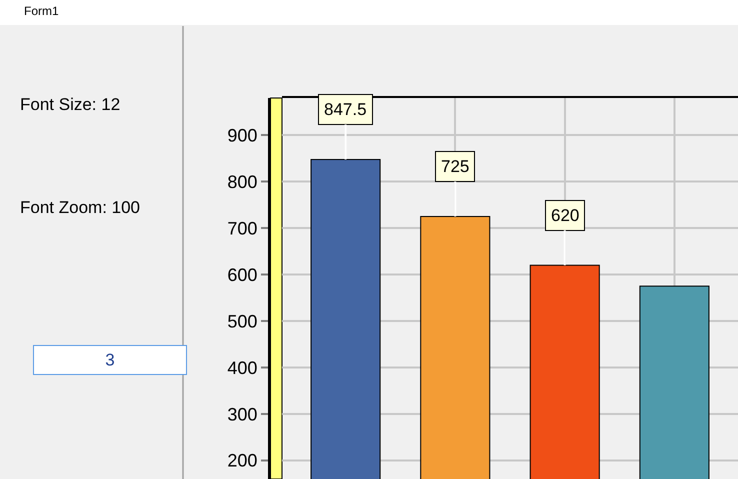 This screenshot has height=479, width=738. Describe the element at coordinates (242, 368) in the screenshot. I see `y-tick-label: 400` at that location.